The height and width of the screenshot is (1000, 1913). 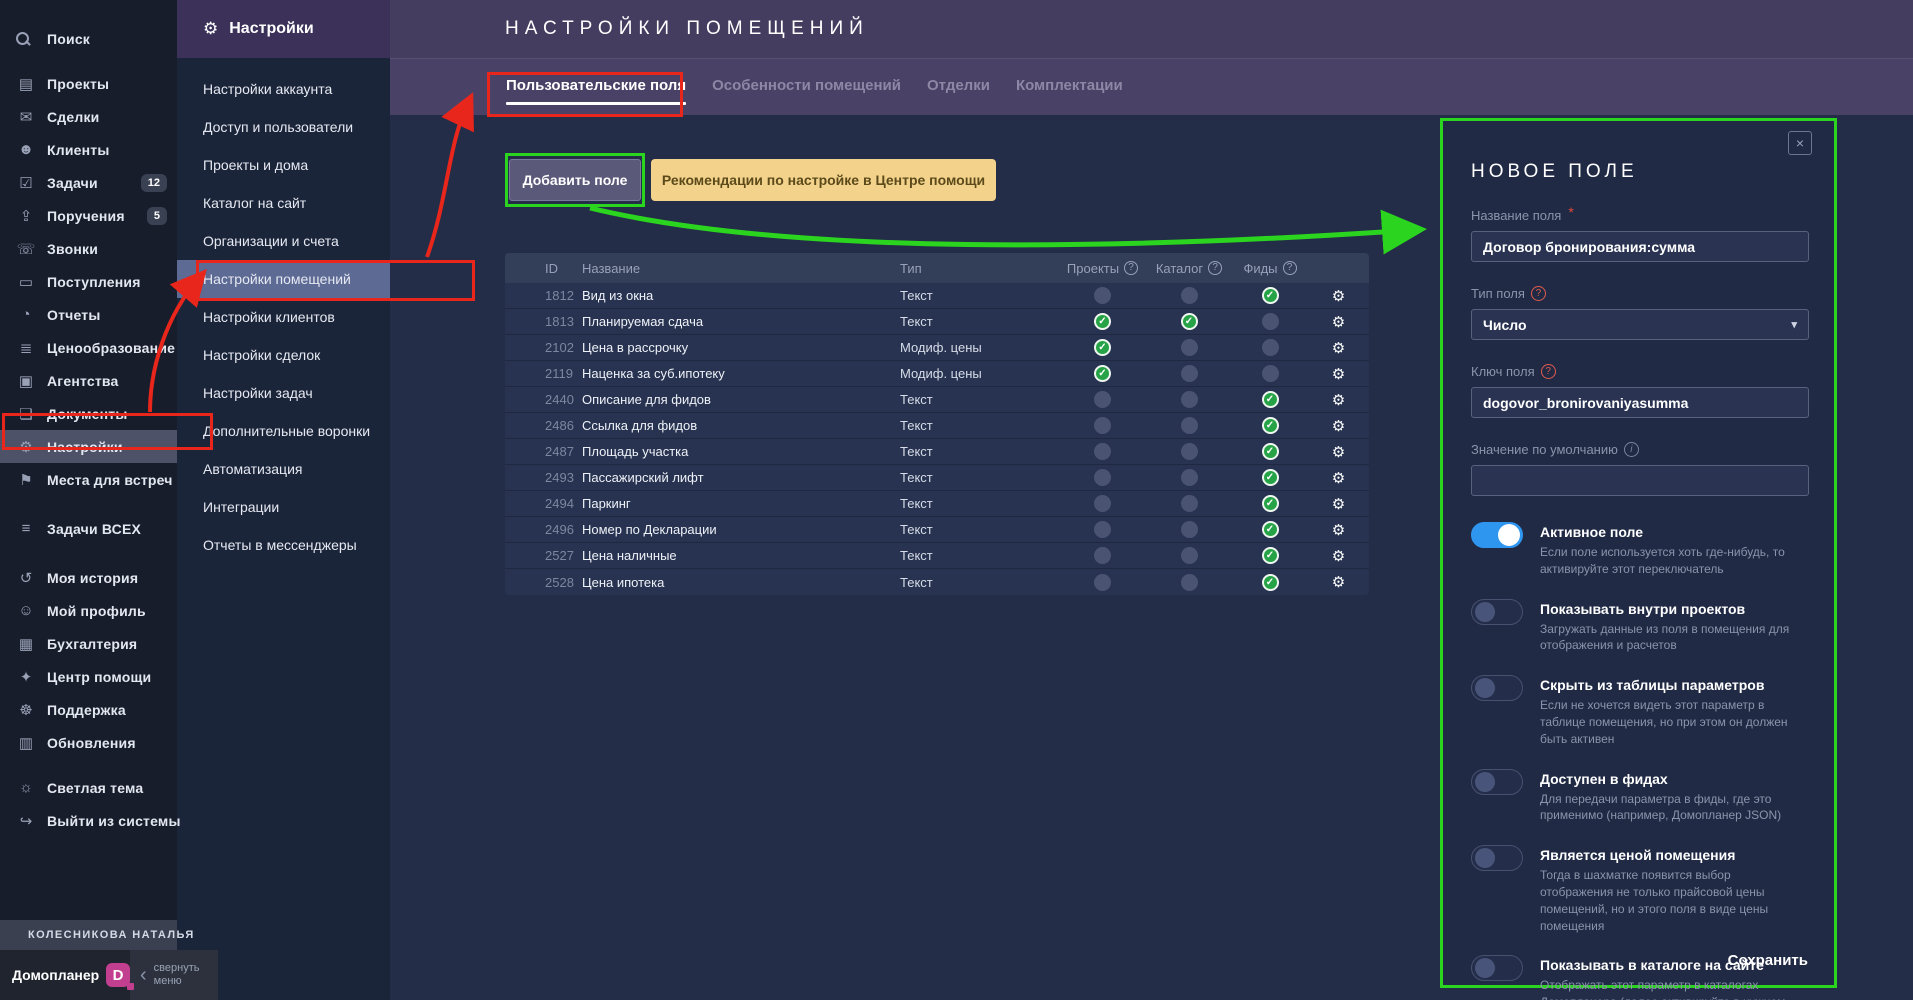 What do you see at coordinates (88, 380) in the screenshot?
I see `sidebar-item: ▣ Агентства` at bounding box center [88, 380].